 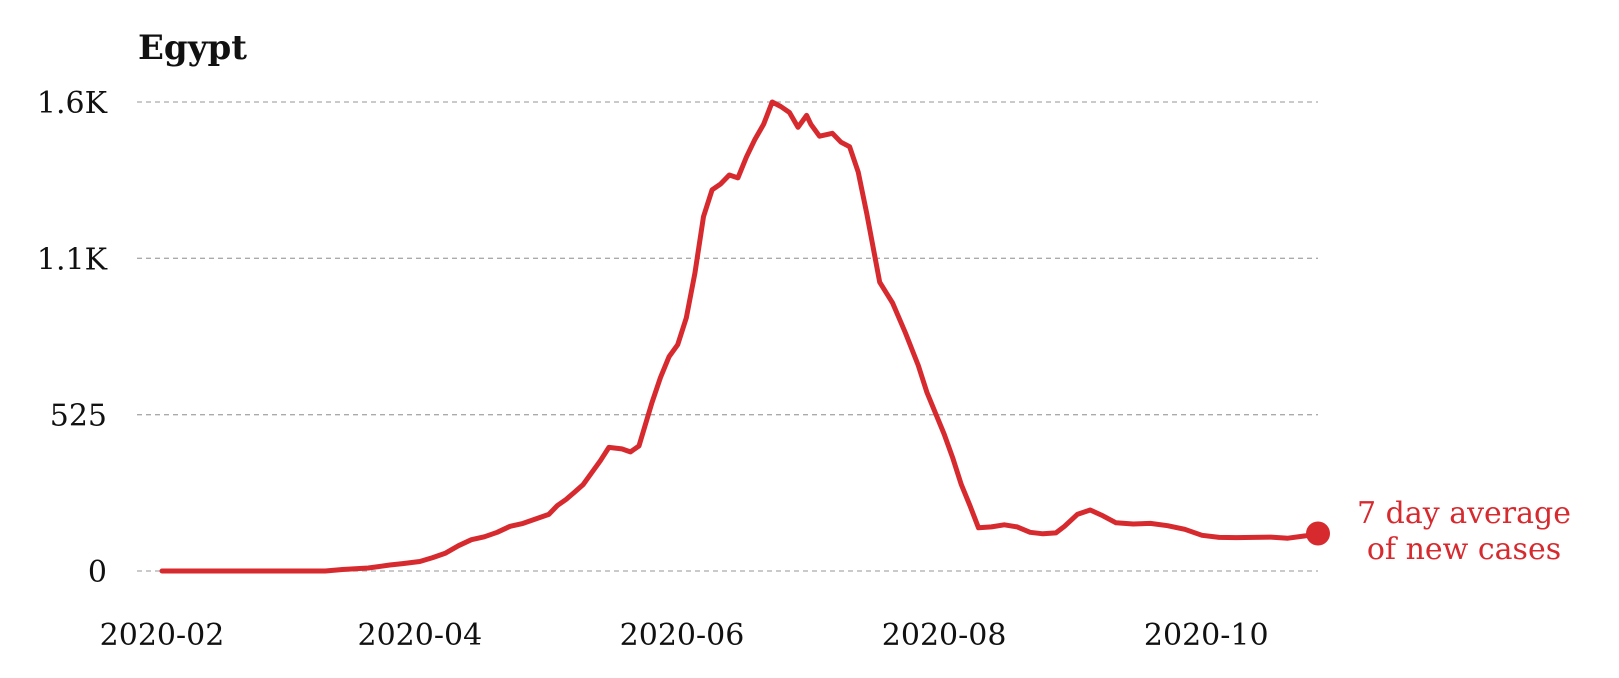 I want to click on x-tick-label: 2020-06, so click(x=682, y=635).